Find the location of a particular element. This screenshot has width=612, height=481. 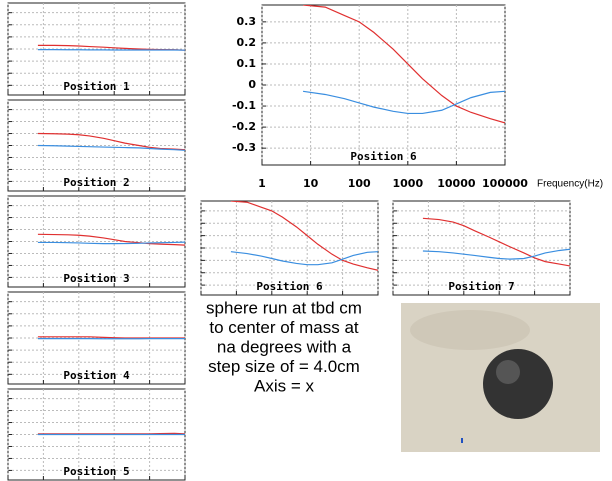

y-tick-label: 0 is located at coordinates (252, 84).